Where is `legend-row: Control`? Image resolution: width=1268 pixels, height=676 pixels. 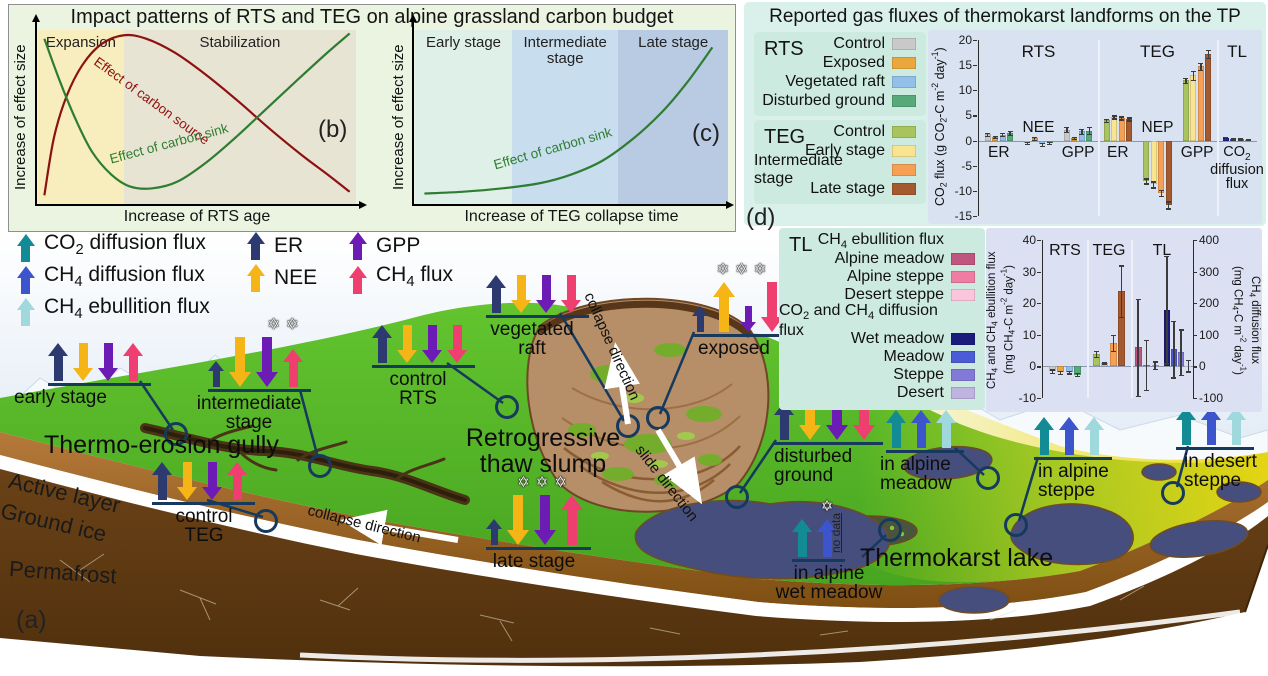
legend-row: Control is located at coordinates (840, 131).